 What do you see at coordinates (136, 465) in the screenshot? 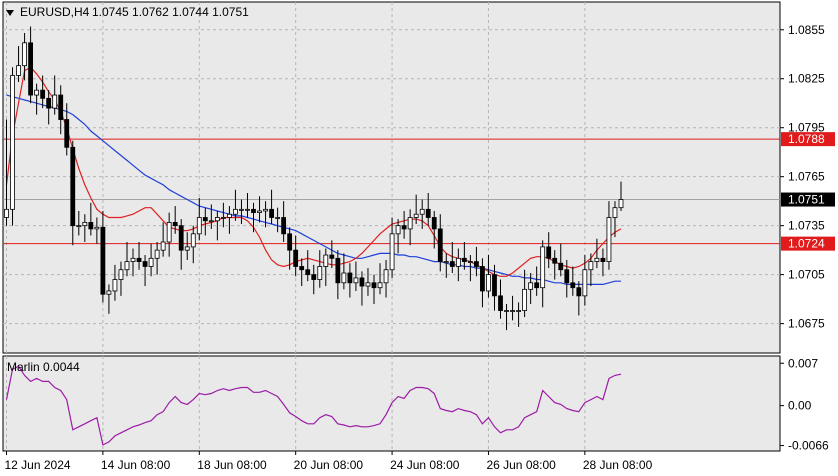
I see `time-tick-label: 14 Jun 08:00` at bounding box center [136, 465].